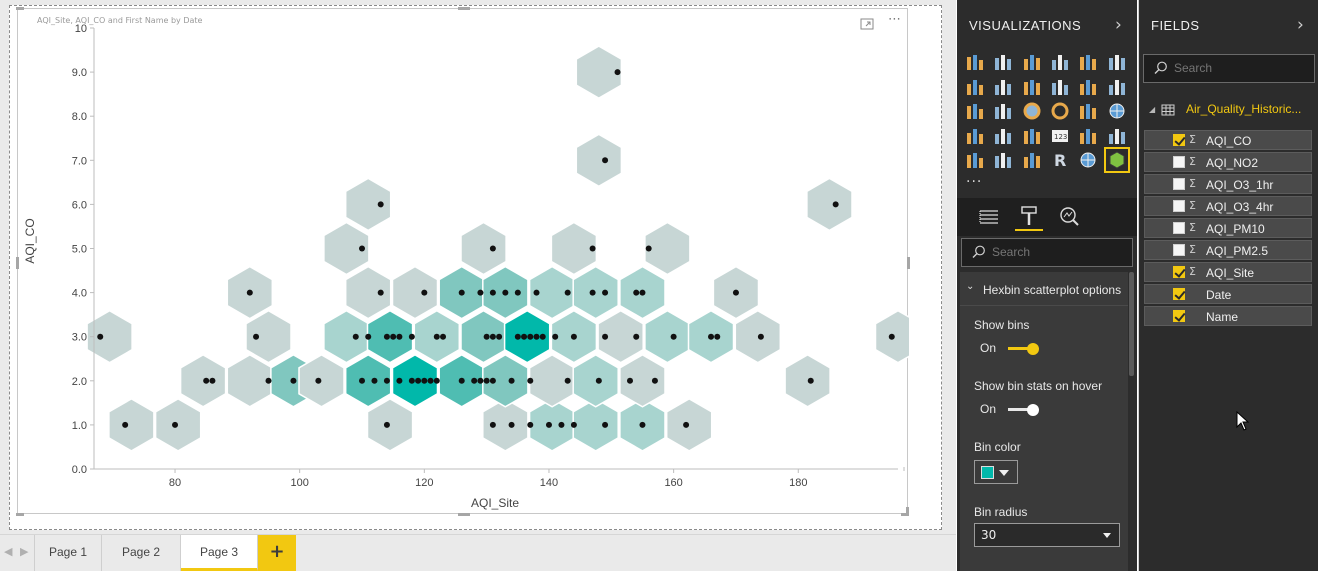  Describe the element at coordinates (867, 25) in the screenshot. I see `focus-mode-icon` at that location.